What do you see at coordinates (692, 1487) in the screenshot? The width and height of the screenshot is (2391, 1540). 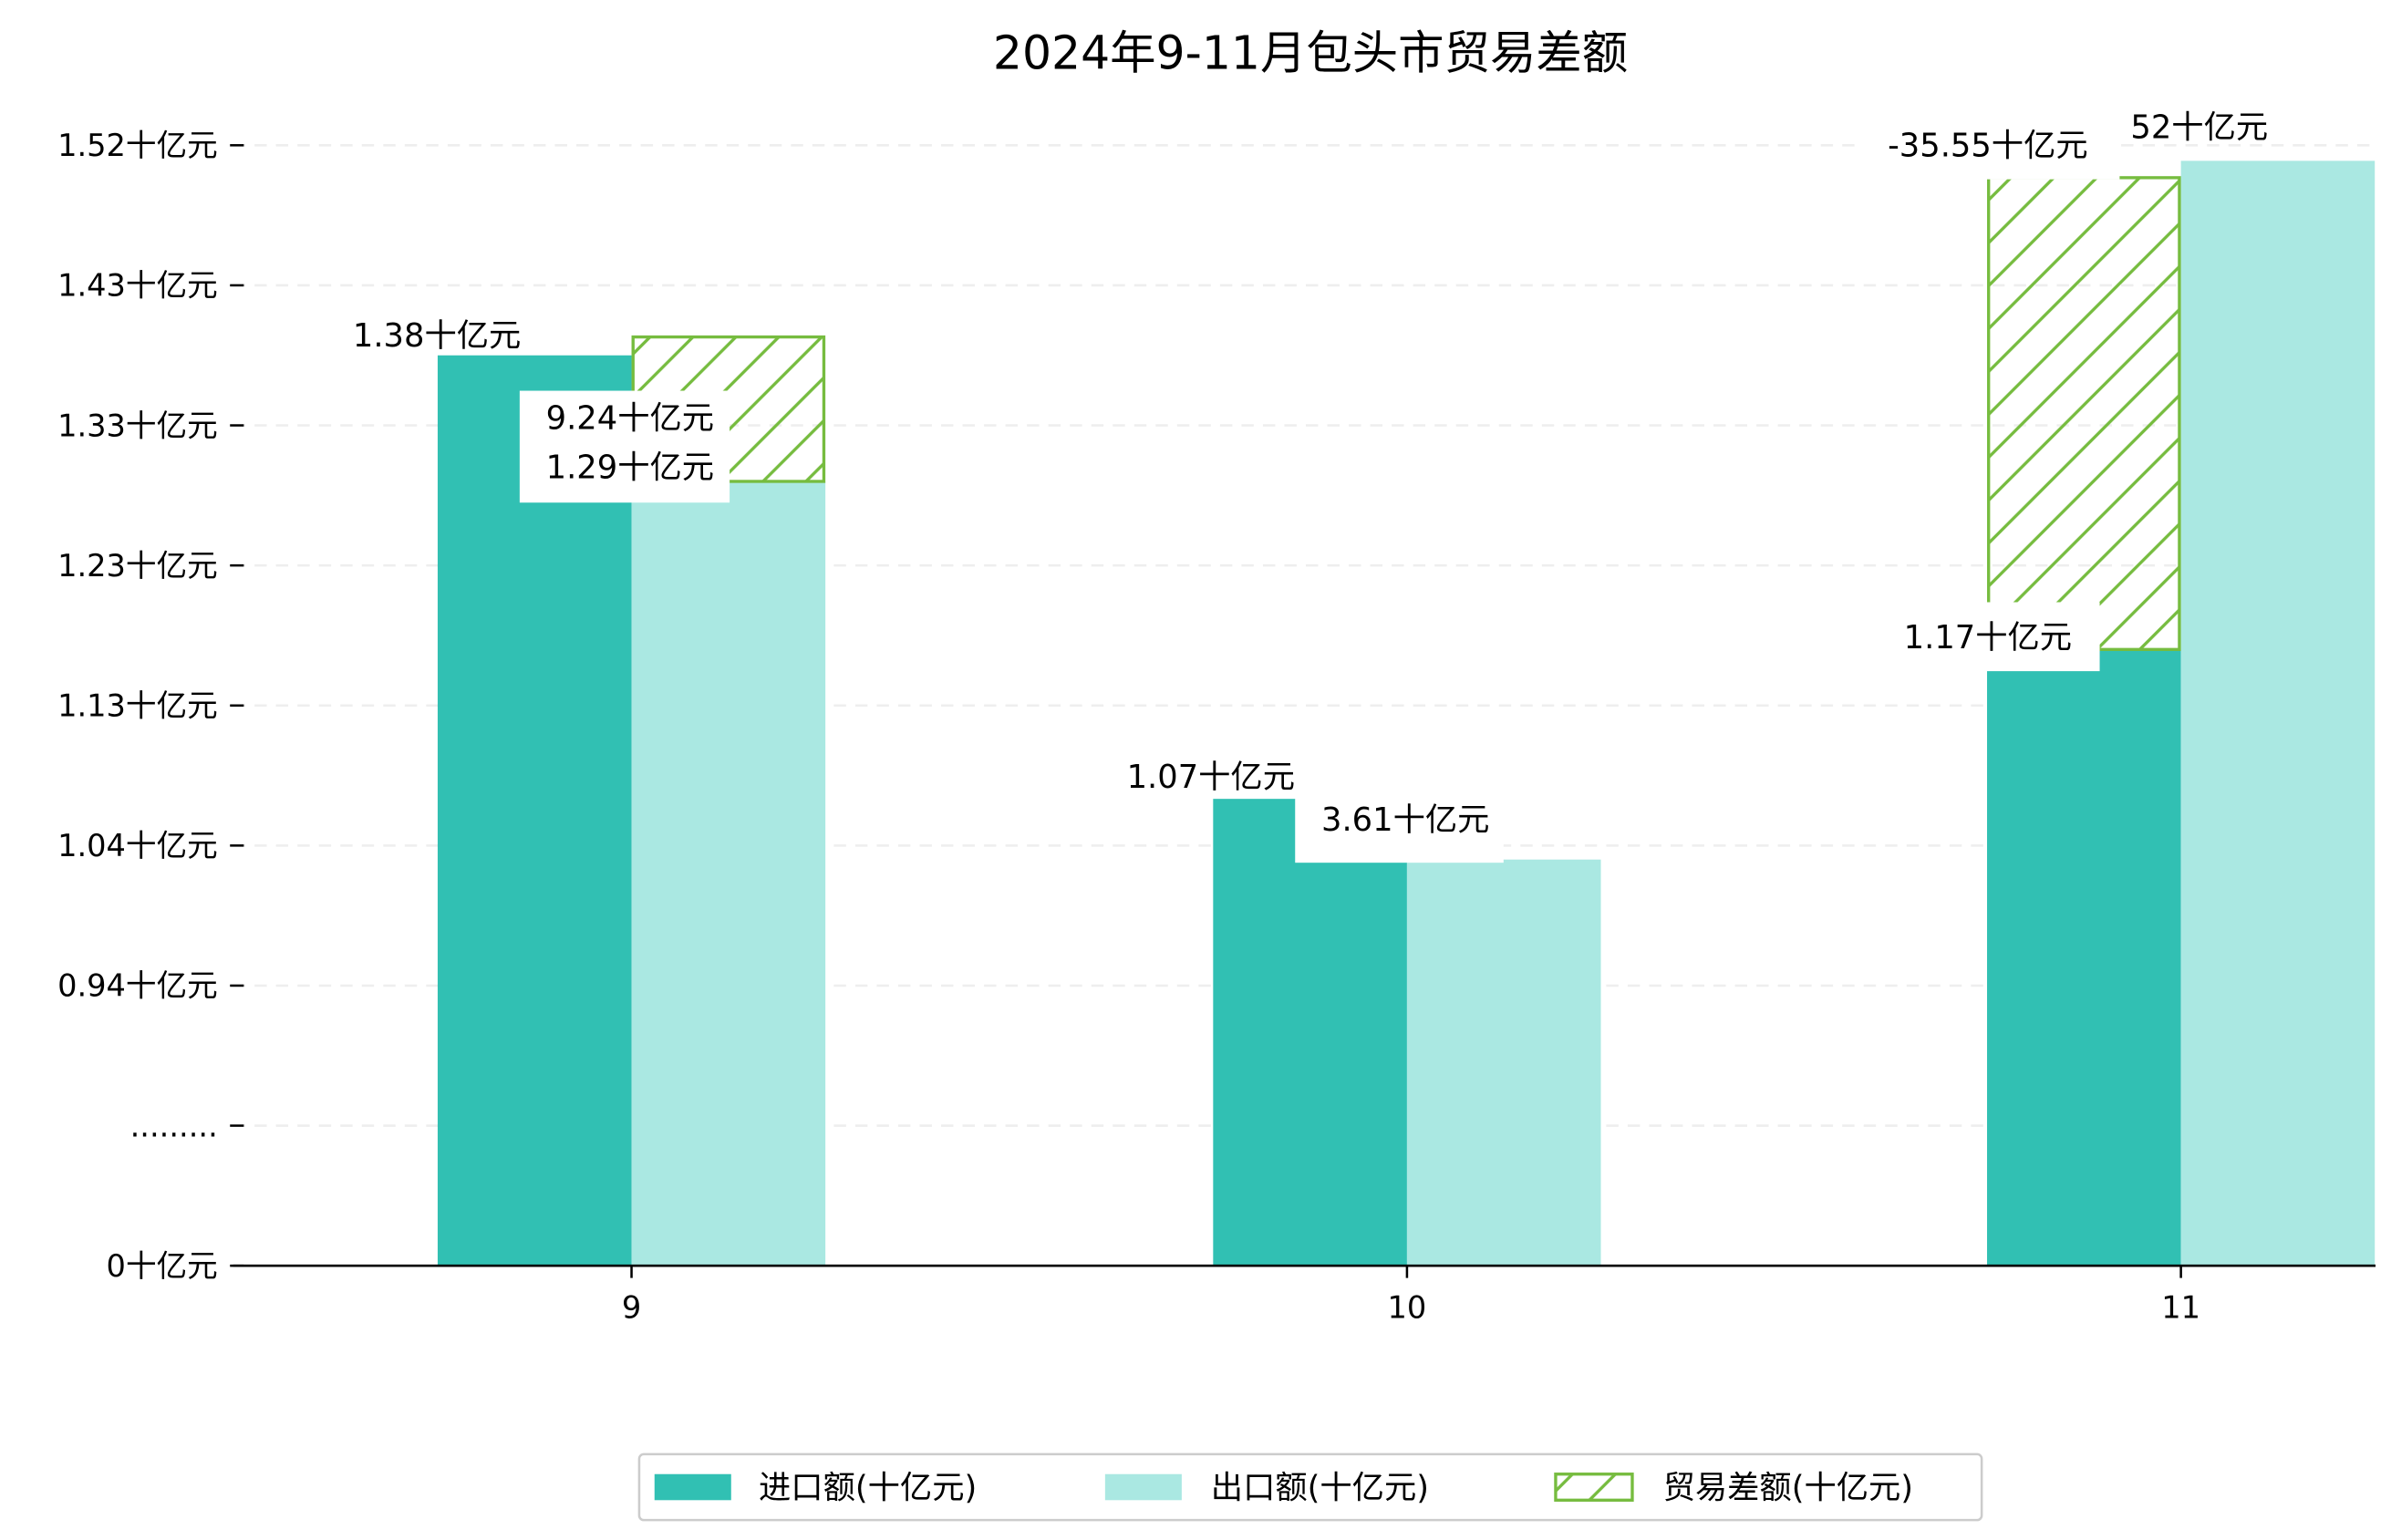 I see `legend-swatch-import` at bounding box center [692, 1487].